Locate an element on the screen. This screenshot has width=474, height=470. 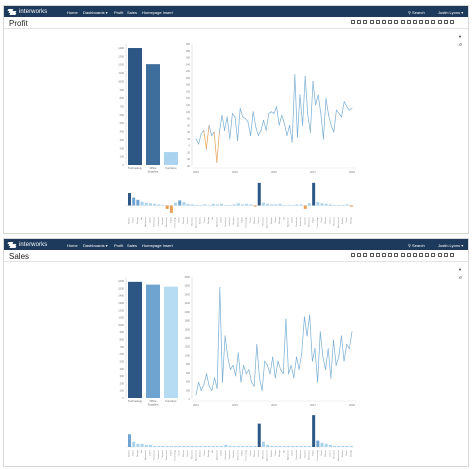
share-icon is located at coordinates (396, 255).